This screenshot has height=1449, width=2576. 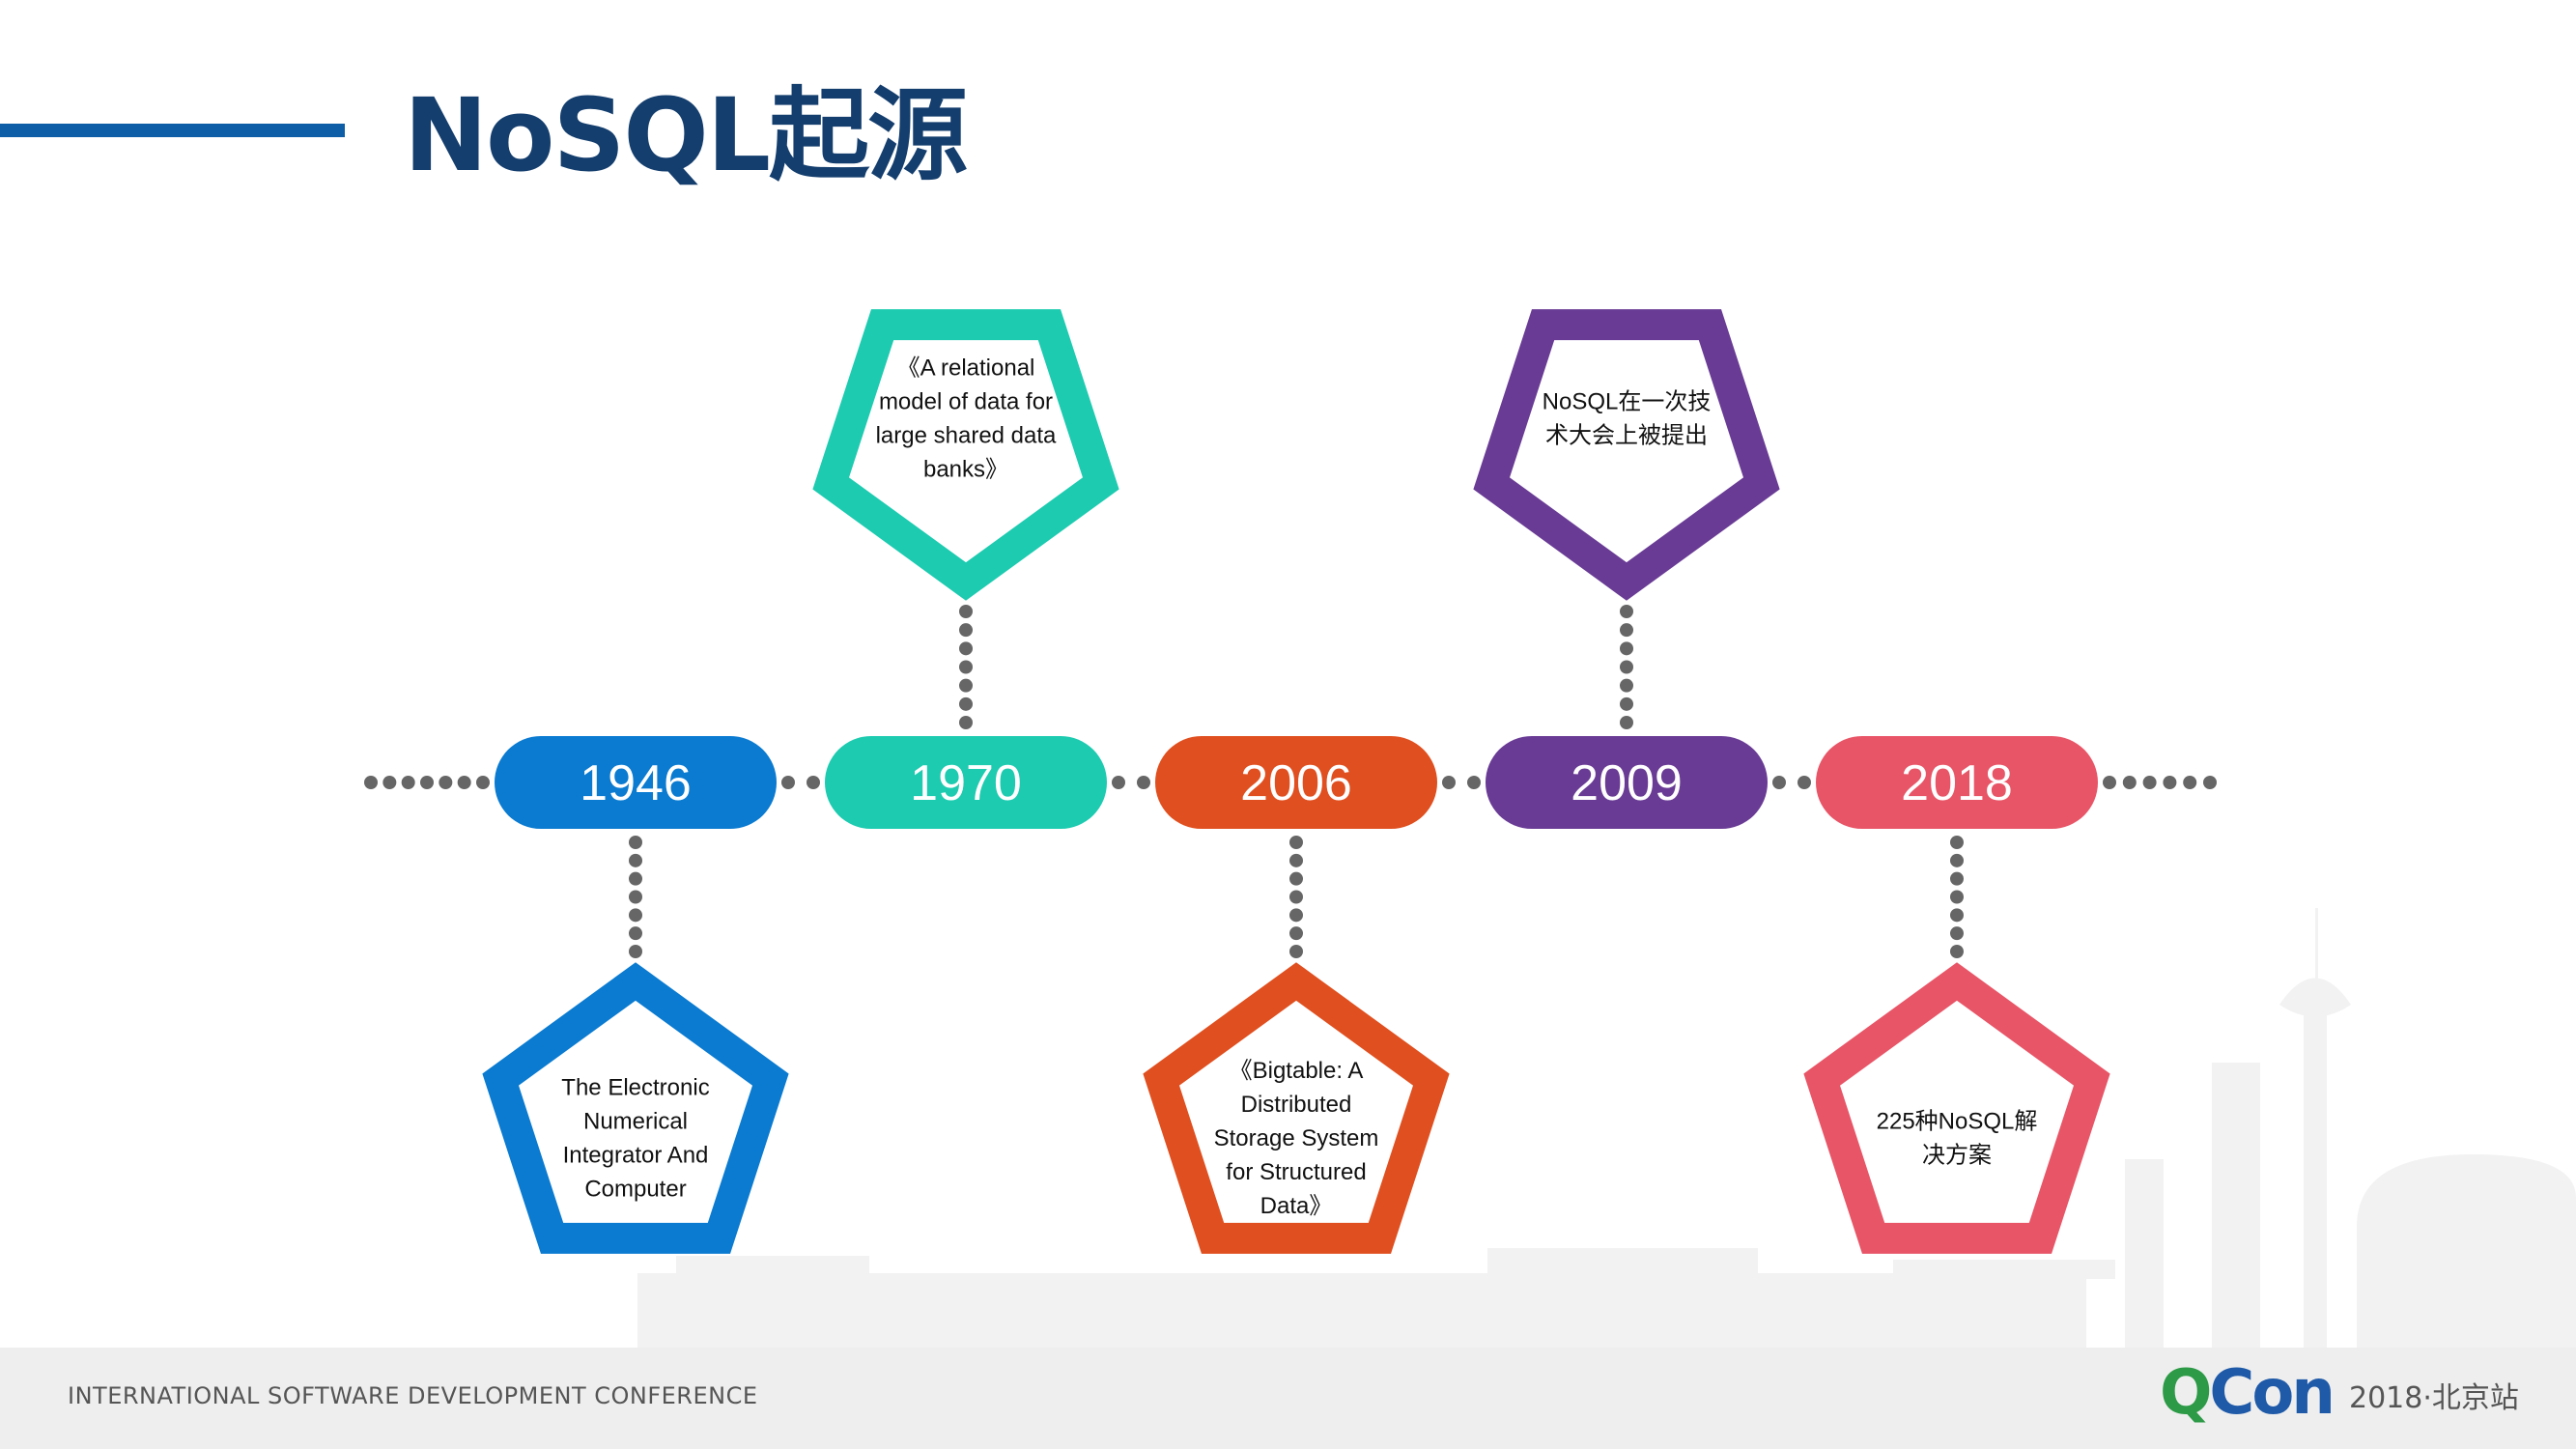 I want to click on year-pill-1970, so click(x=966, y=782).